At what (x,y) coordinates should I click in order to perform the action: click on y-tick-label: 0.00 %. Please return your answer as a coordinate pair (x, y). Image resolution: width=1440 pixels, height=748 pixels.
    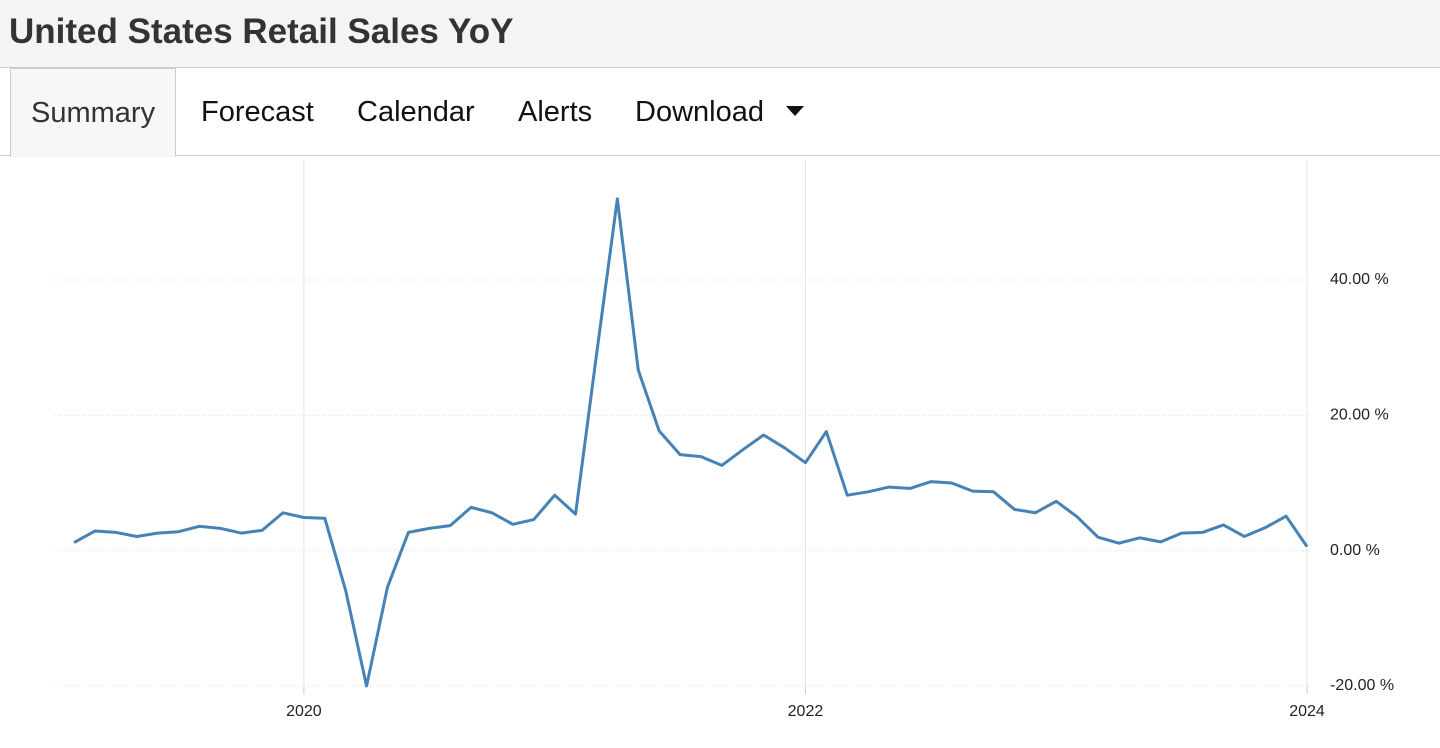
    Looking at the image, I should click on (1355, 550).